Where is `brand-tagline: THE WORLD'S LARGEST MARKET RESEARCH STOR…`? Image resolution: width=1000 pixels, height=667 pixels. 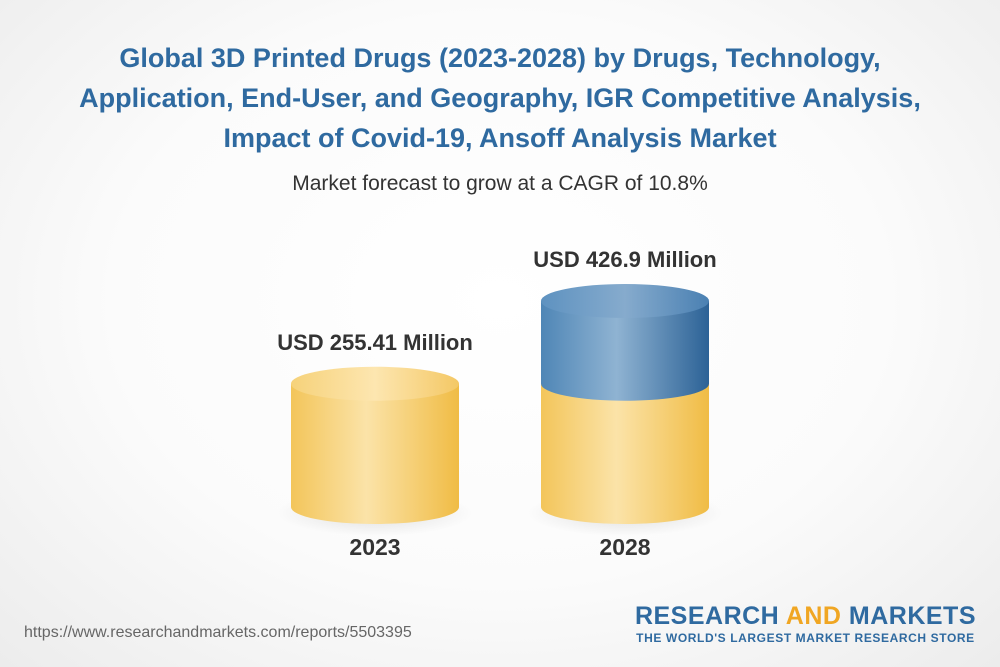
brand-tagline: THE WORLD'S LARGEST MARKET RESEARCH STOR… is located at coordinates (805, 638).